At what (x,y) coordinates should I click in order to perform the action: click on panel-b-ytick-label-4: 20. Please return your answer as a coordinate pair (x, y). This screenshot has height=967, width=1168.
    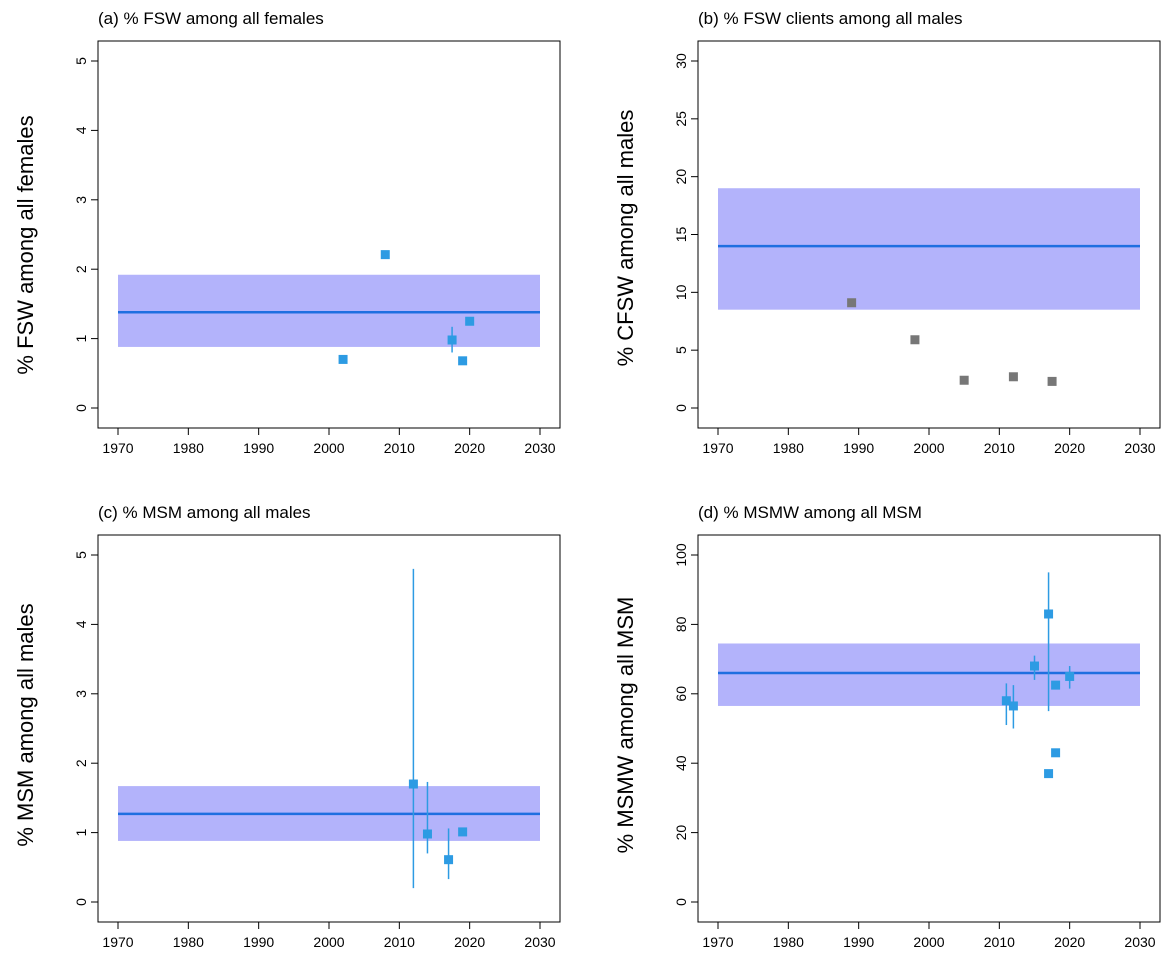
    Looking at the image, I should click on (681, 177).